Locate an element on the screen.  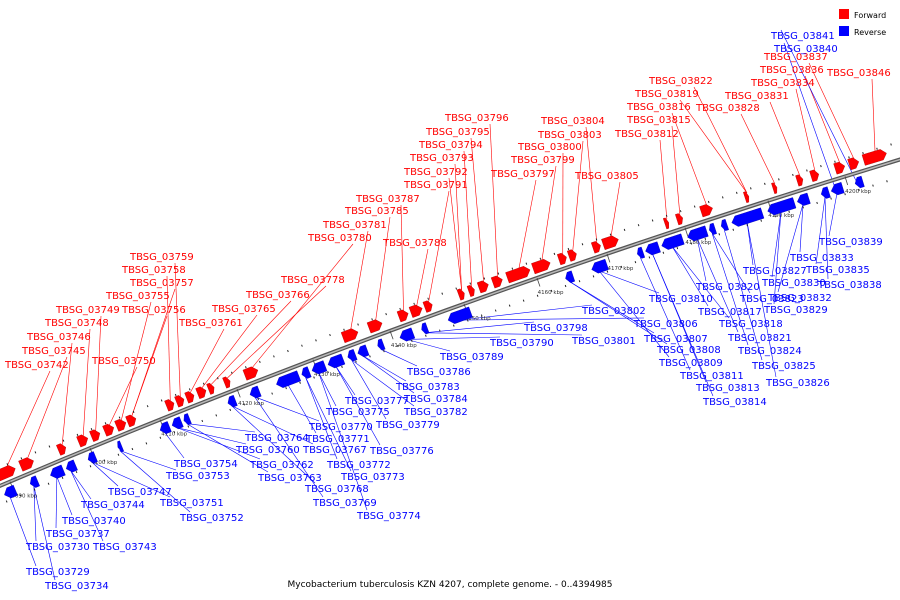
reverse-gene-label: TBSG_03835 is located at coordinates (837, 270).